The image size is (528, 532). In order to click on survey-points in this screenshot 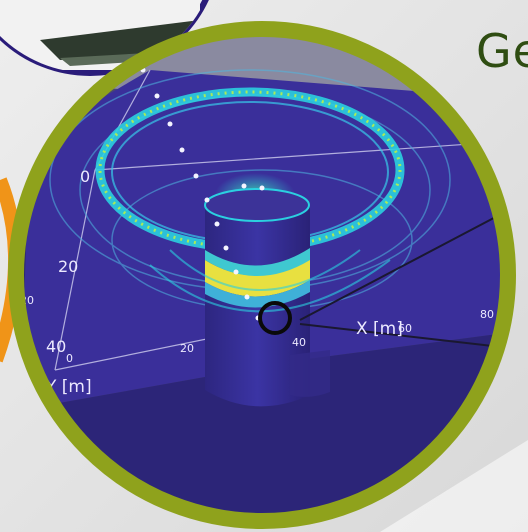, I will do `click(202, 194)`.